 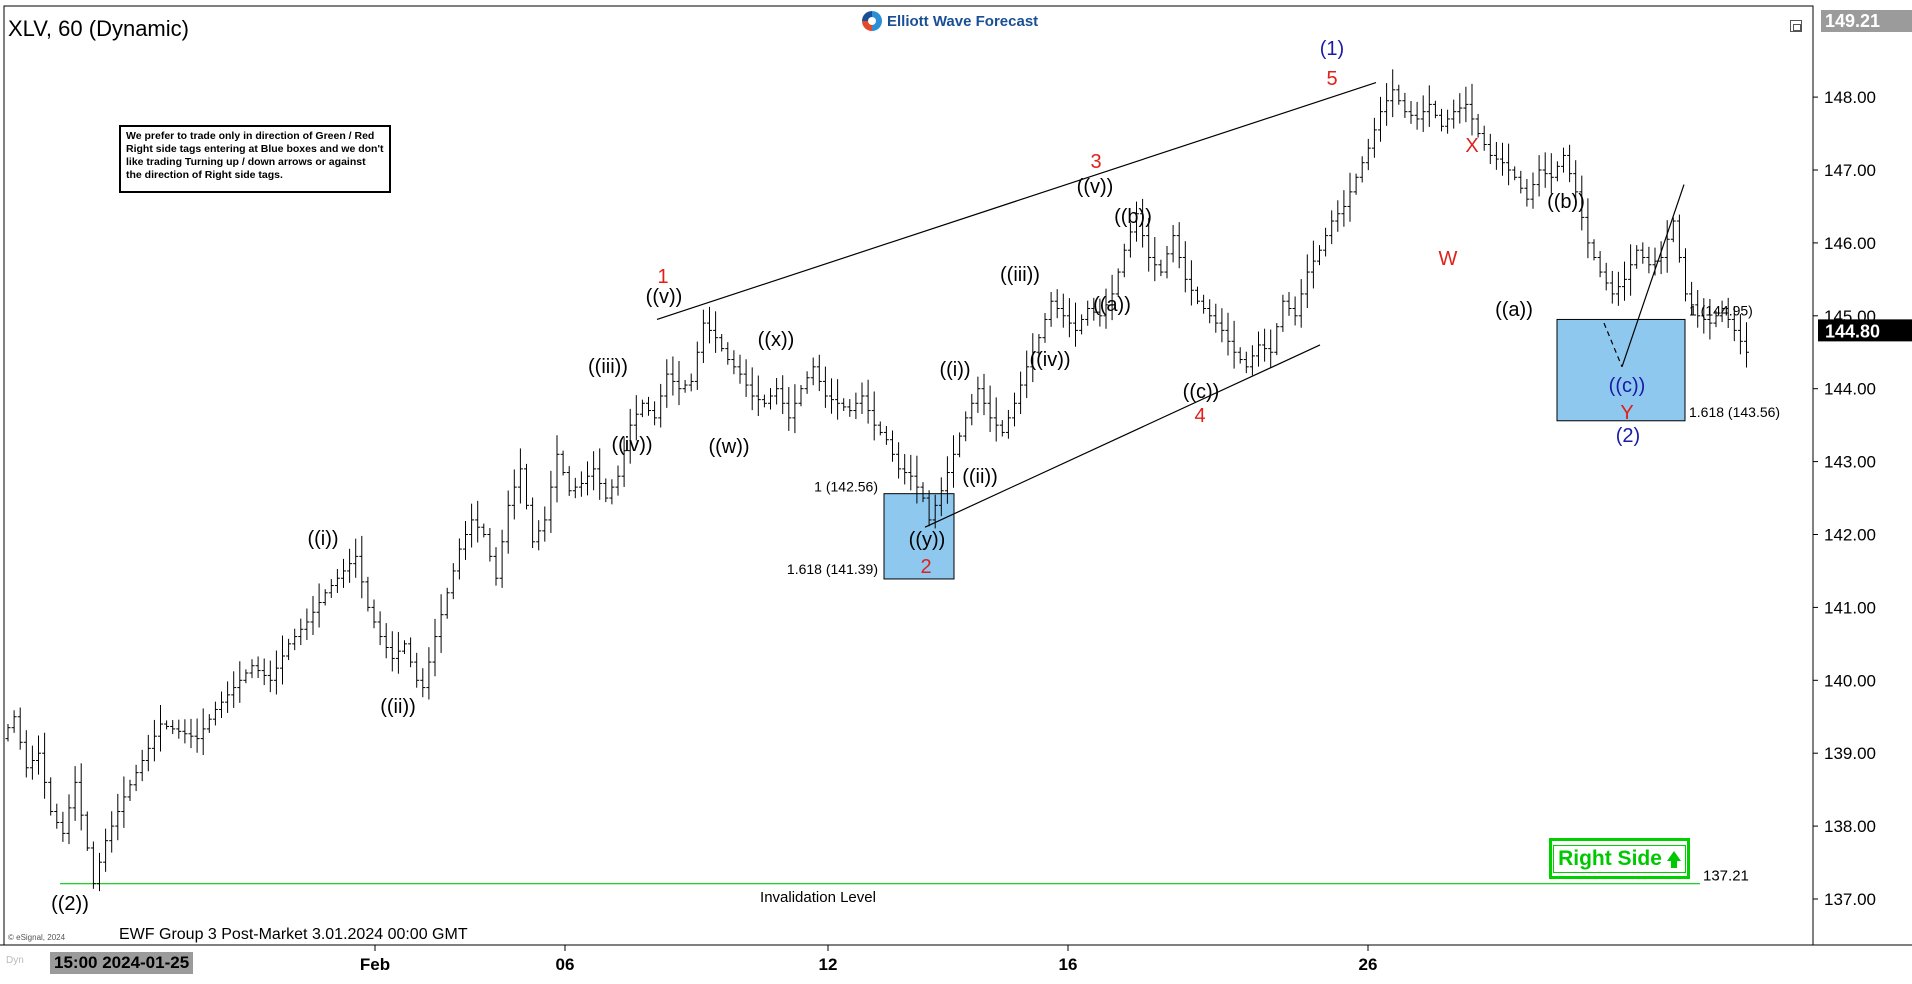 I want to click on y-tick-label: 137.00, so click(x=1850, y=899).